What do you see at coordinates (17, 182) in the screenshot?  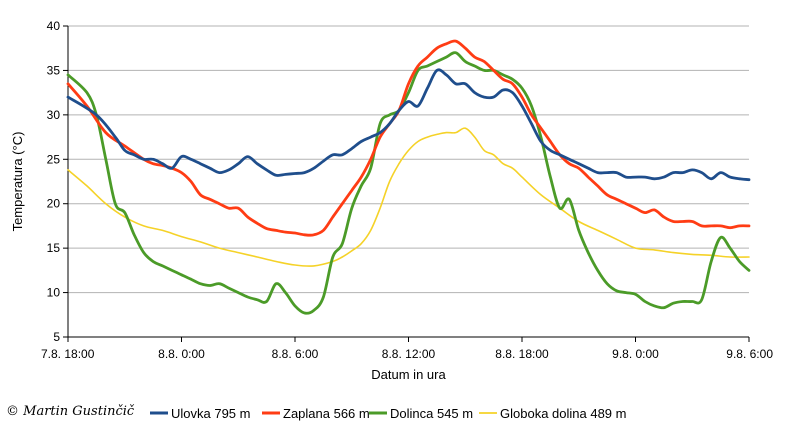 I see `y-axis-title: Temperatura (°C)` at bounding box center [17, 182].